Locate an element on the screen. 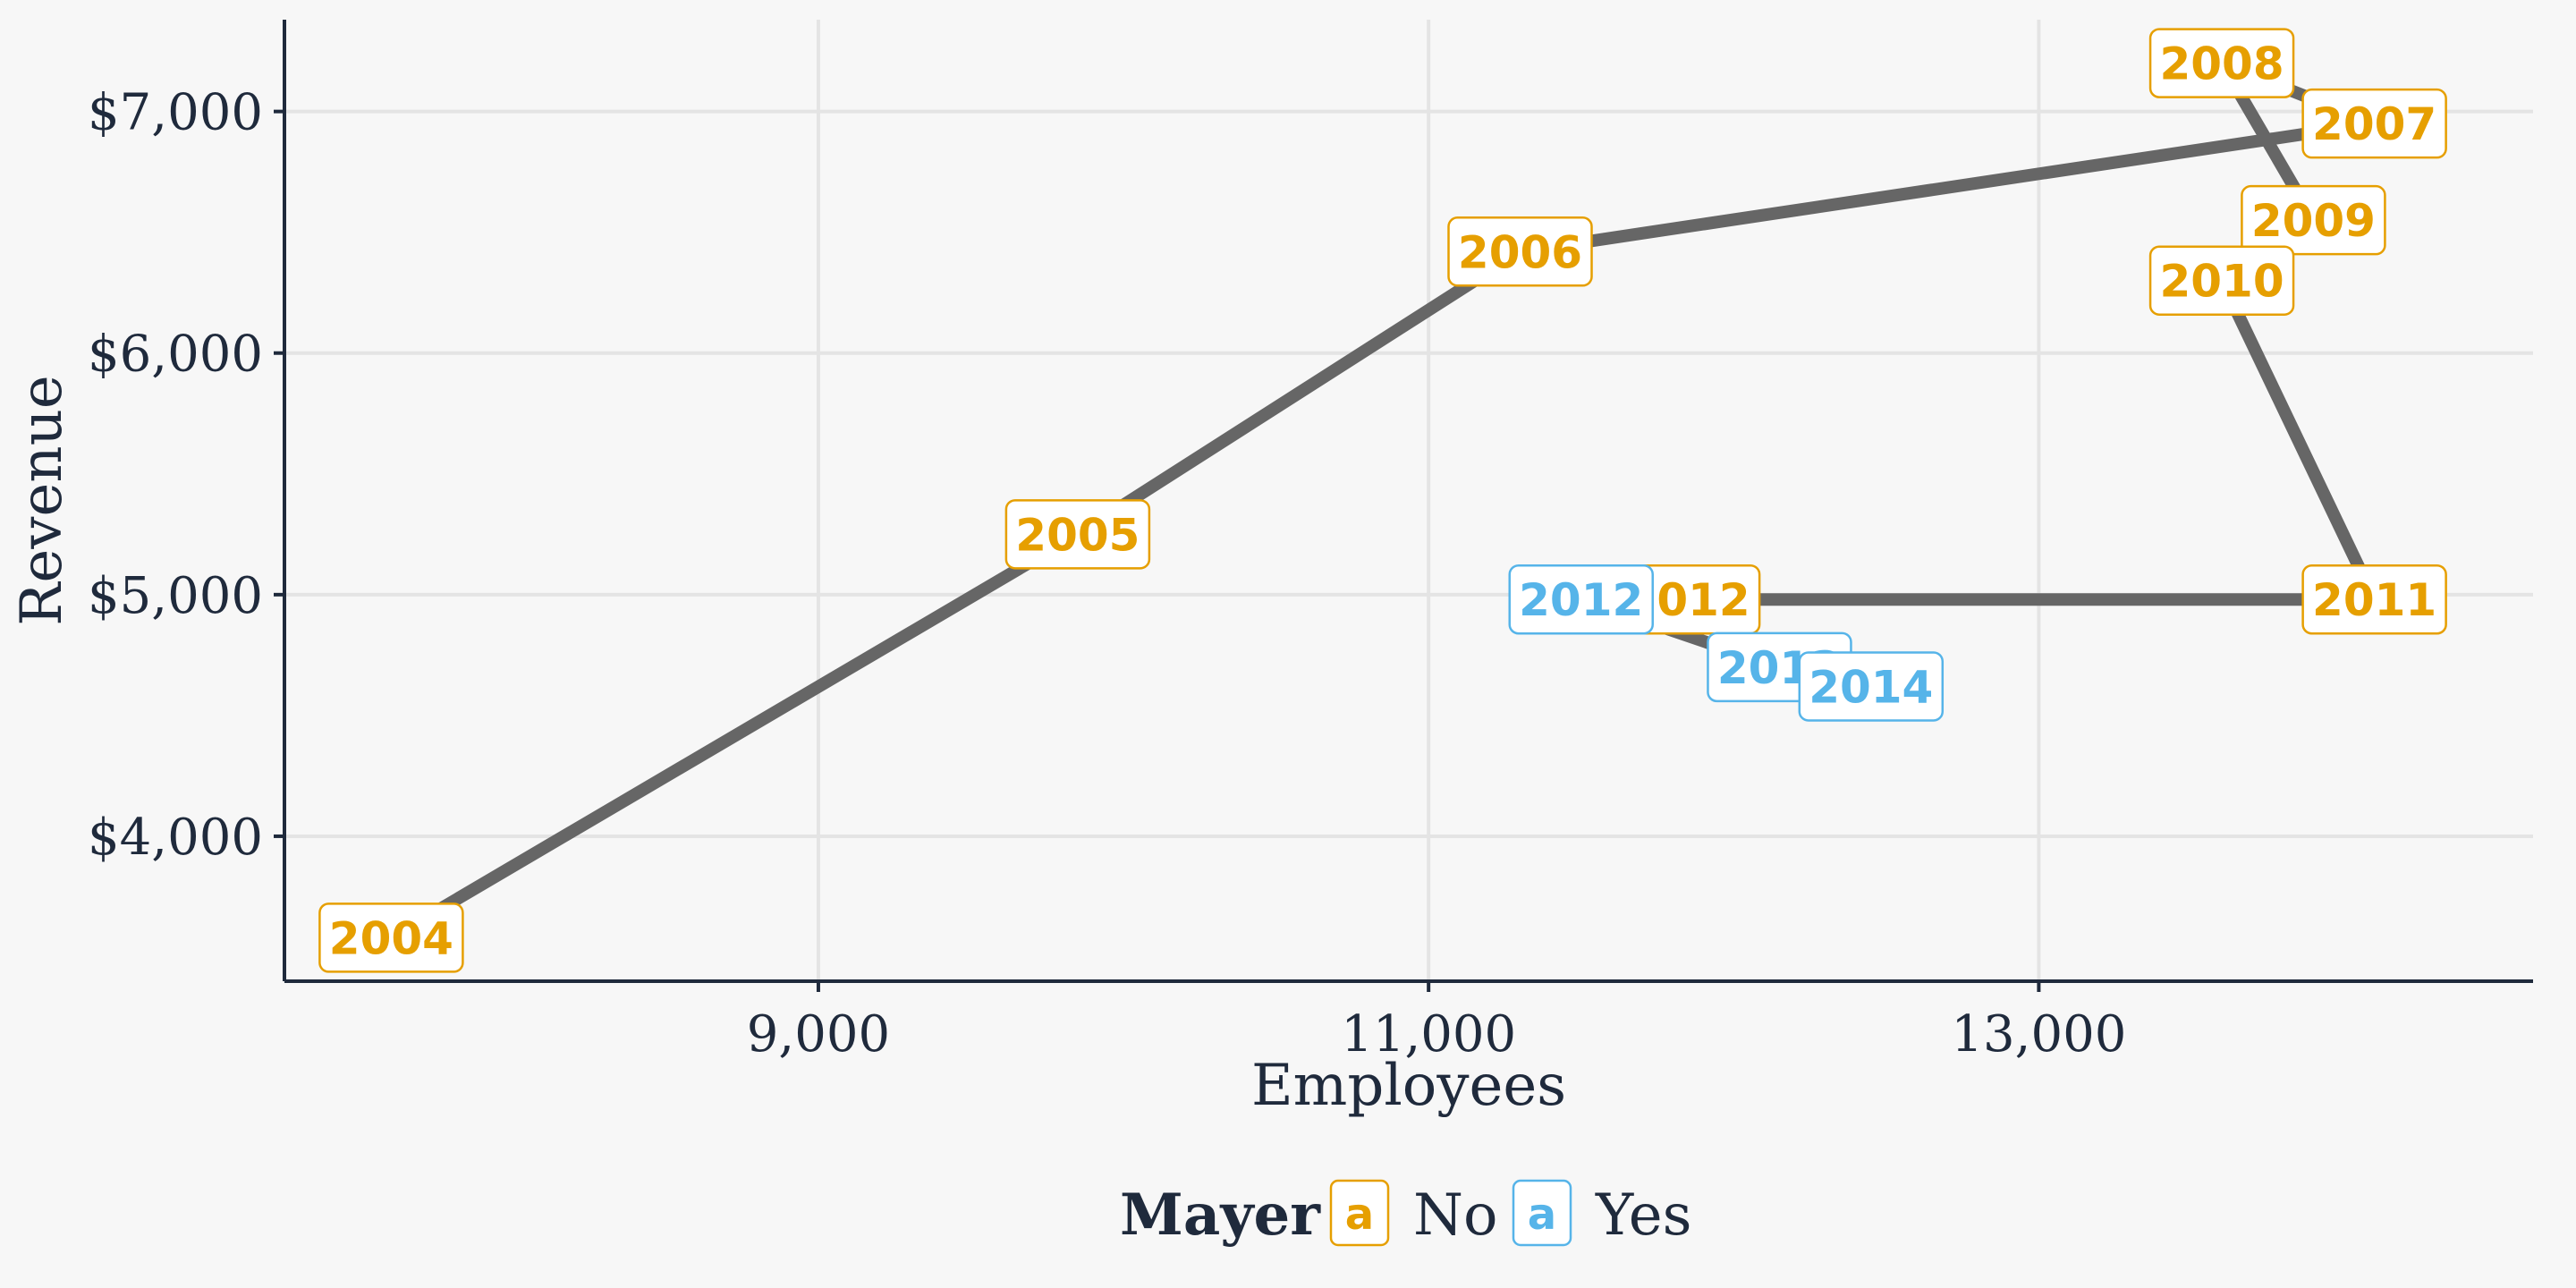 Image resolution: width=2576 pixels, height=1288 pixels. point-label-text: 2014 is located at coordinates (1871, 687).